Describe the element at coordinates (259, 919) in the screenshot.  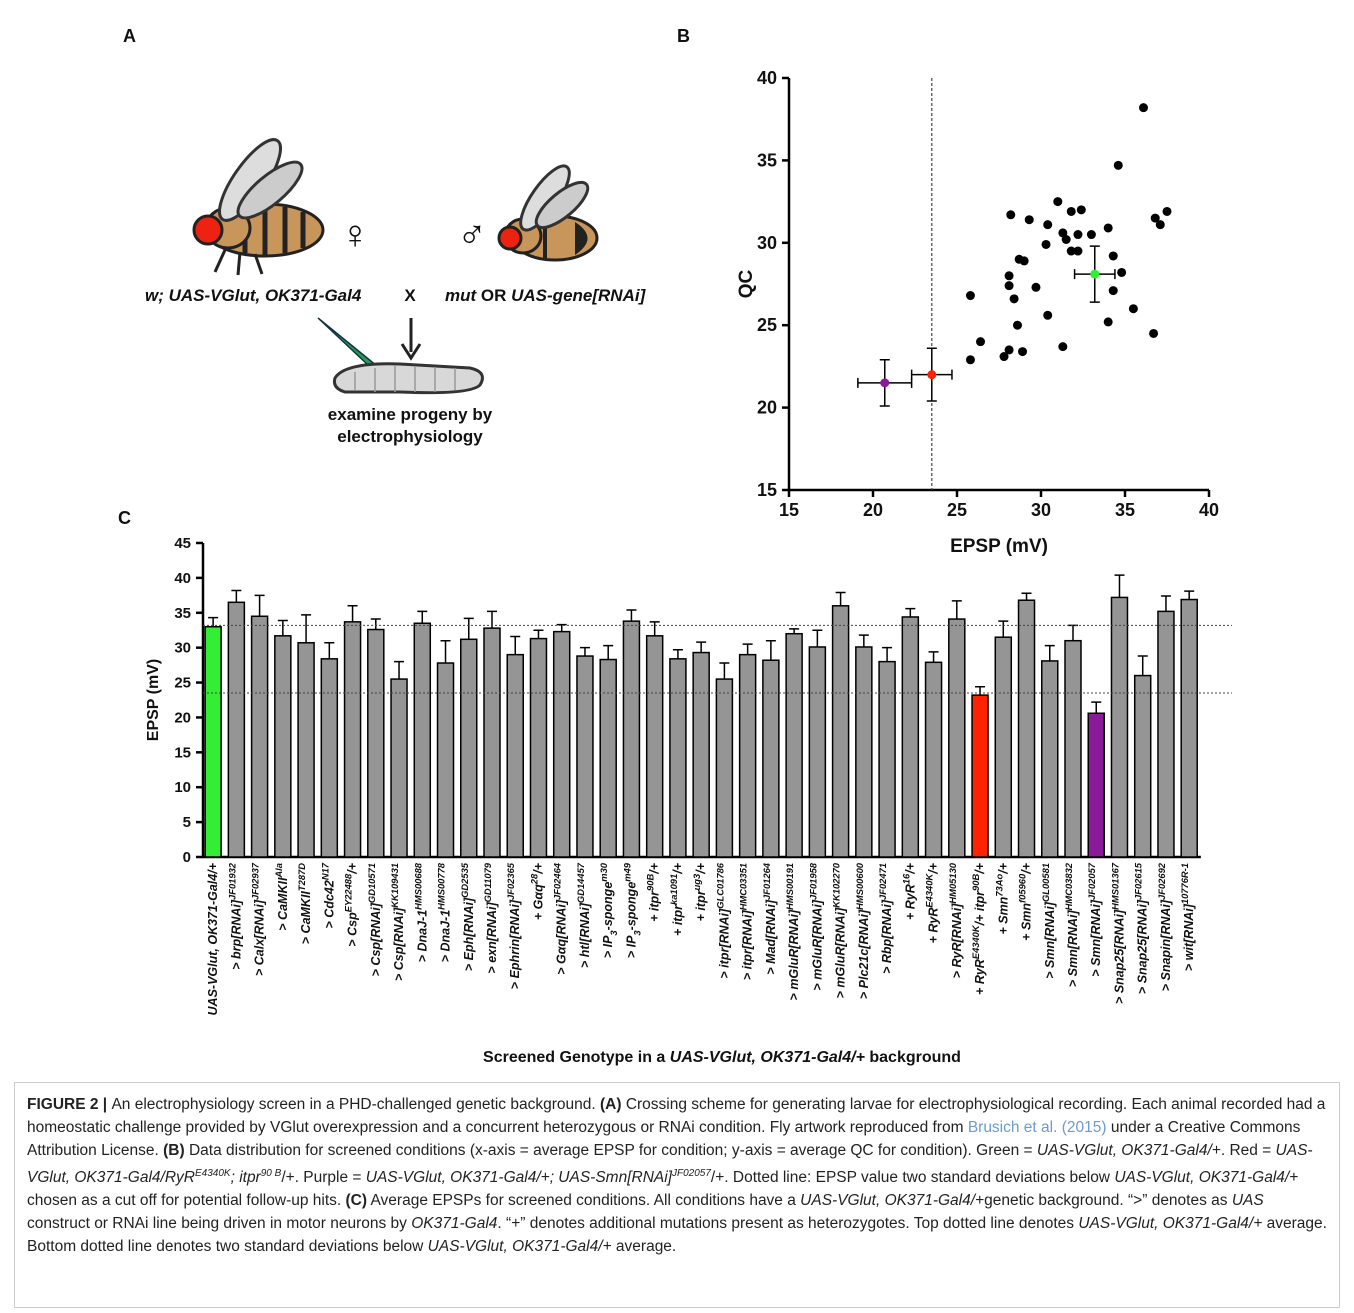
I see `x-tick-label: > Calx[RNAi]JF02937` at that location.